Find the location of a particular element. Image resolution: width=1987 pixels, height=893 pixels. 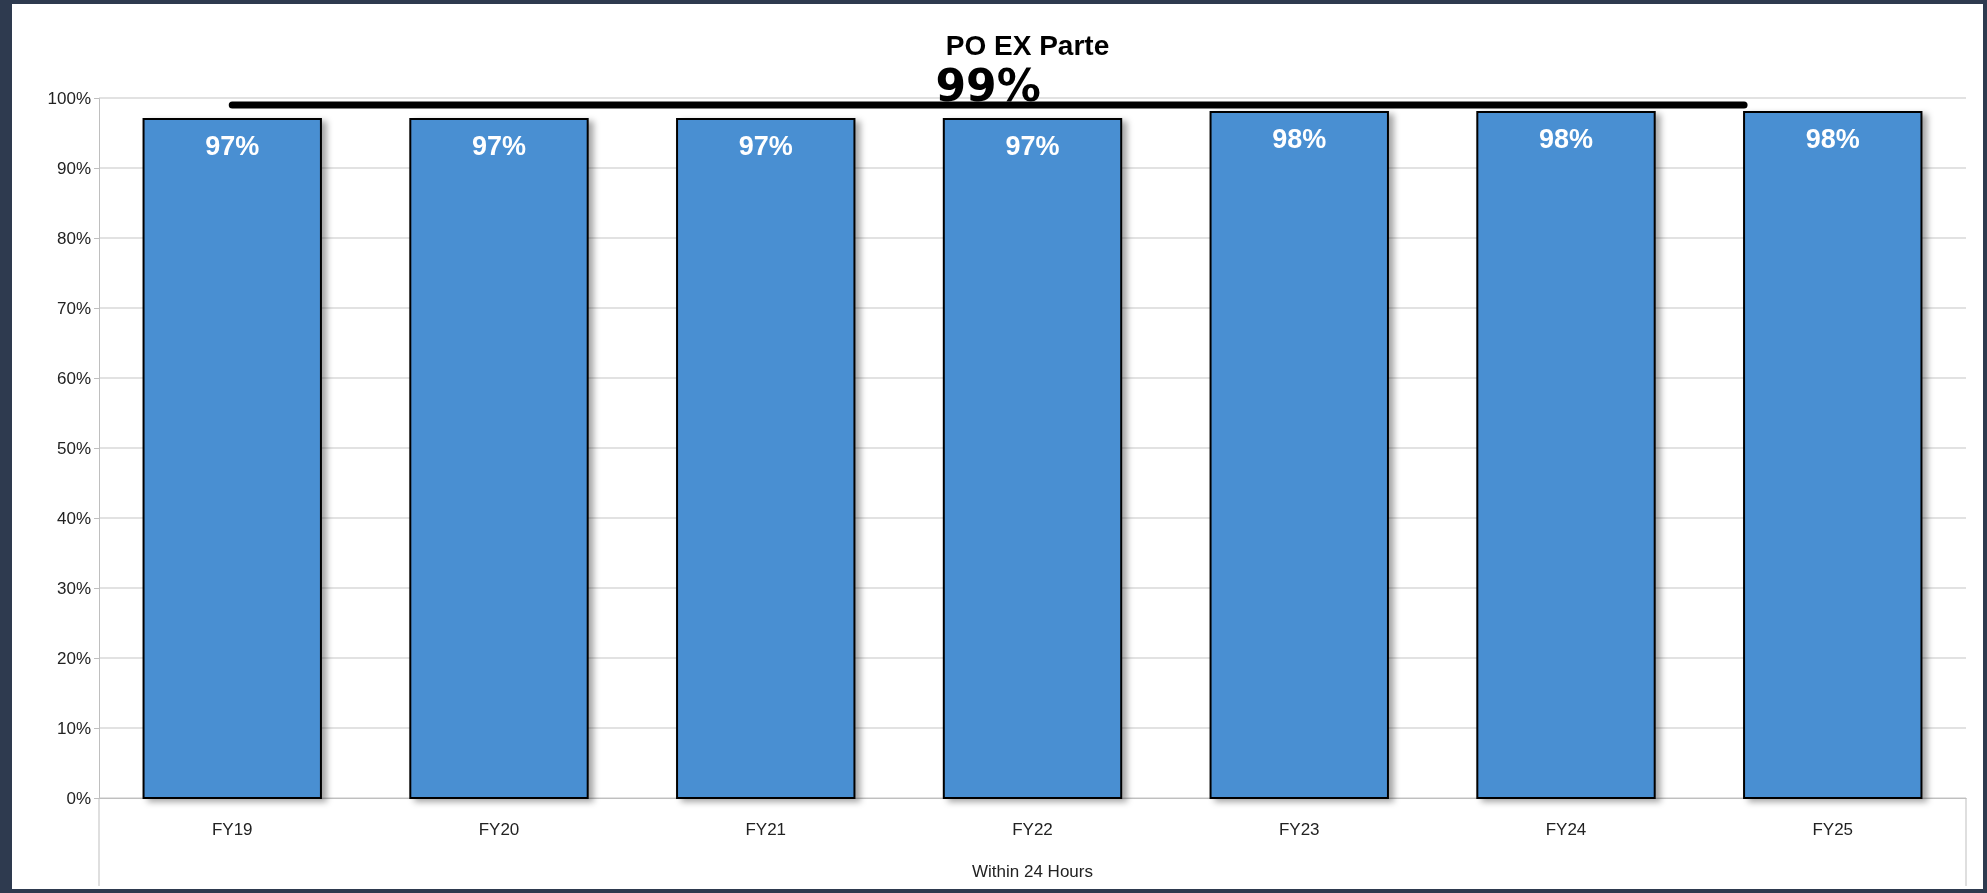

y-tick-label: 100% is located at coordinates (69, 98).